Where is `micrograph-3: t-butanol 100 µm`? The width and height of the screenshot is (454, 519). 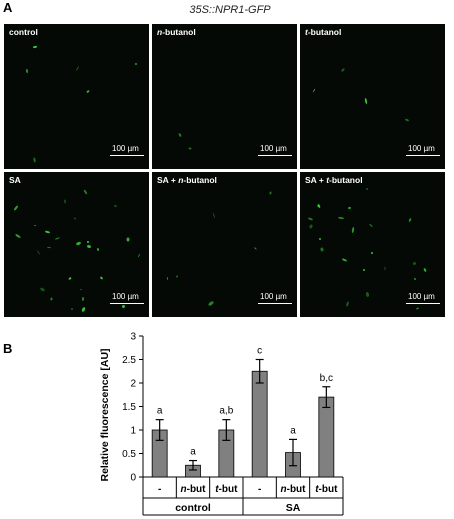 micrograph-3: t-butanol 100 µm is located at coordinates (372, 96).